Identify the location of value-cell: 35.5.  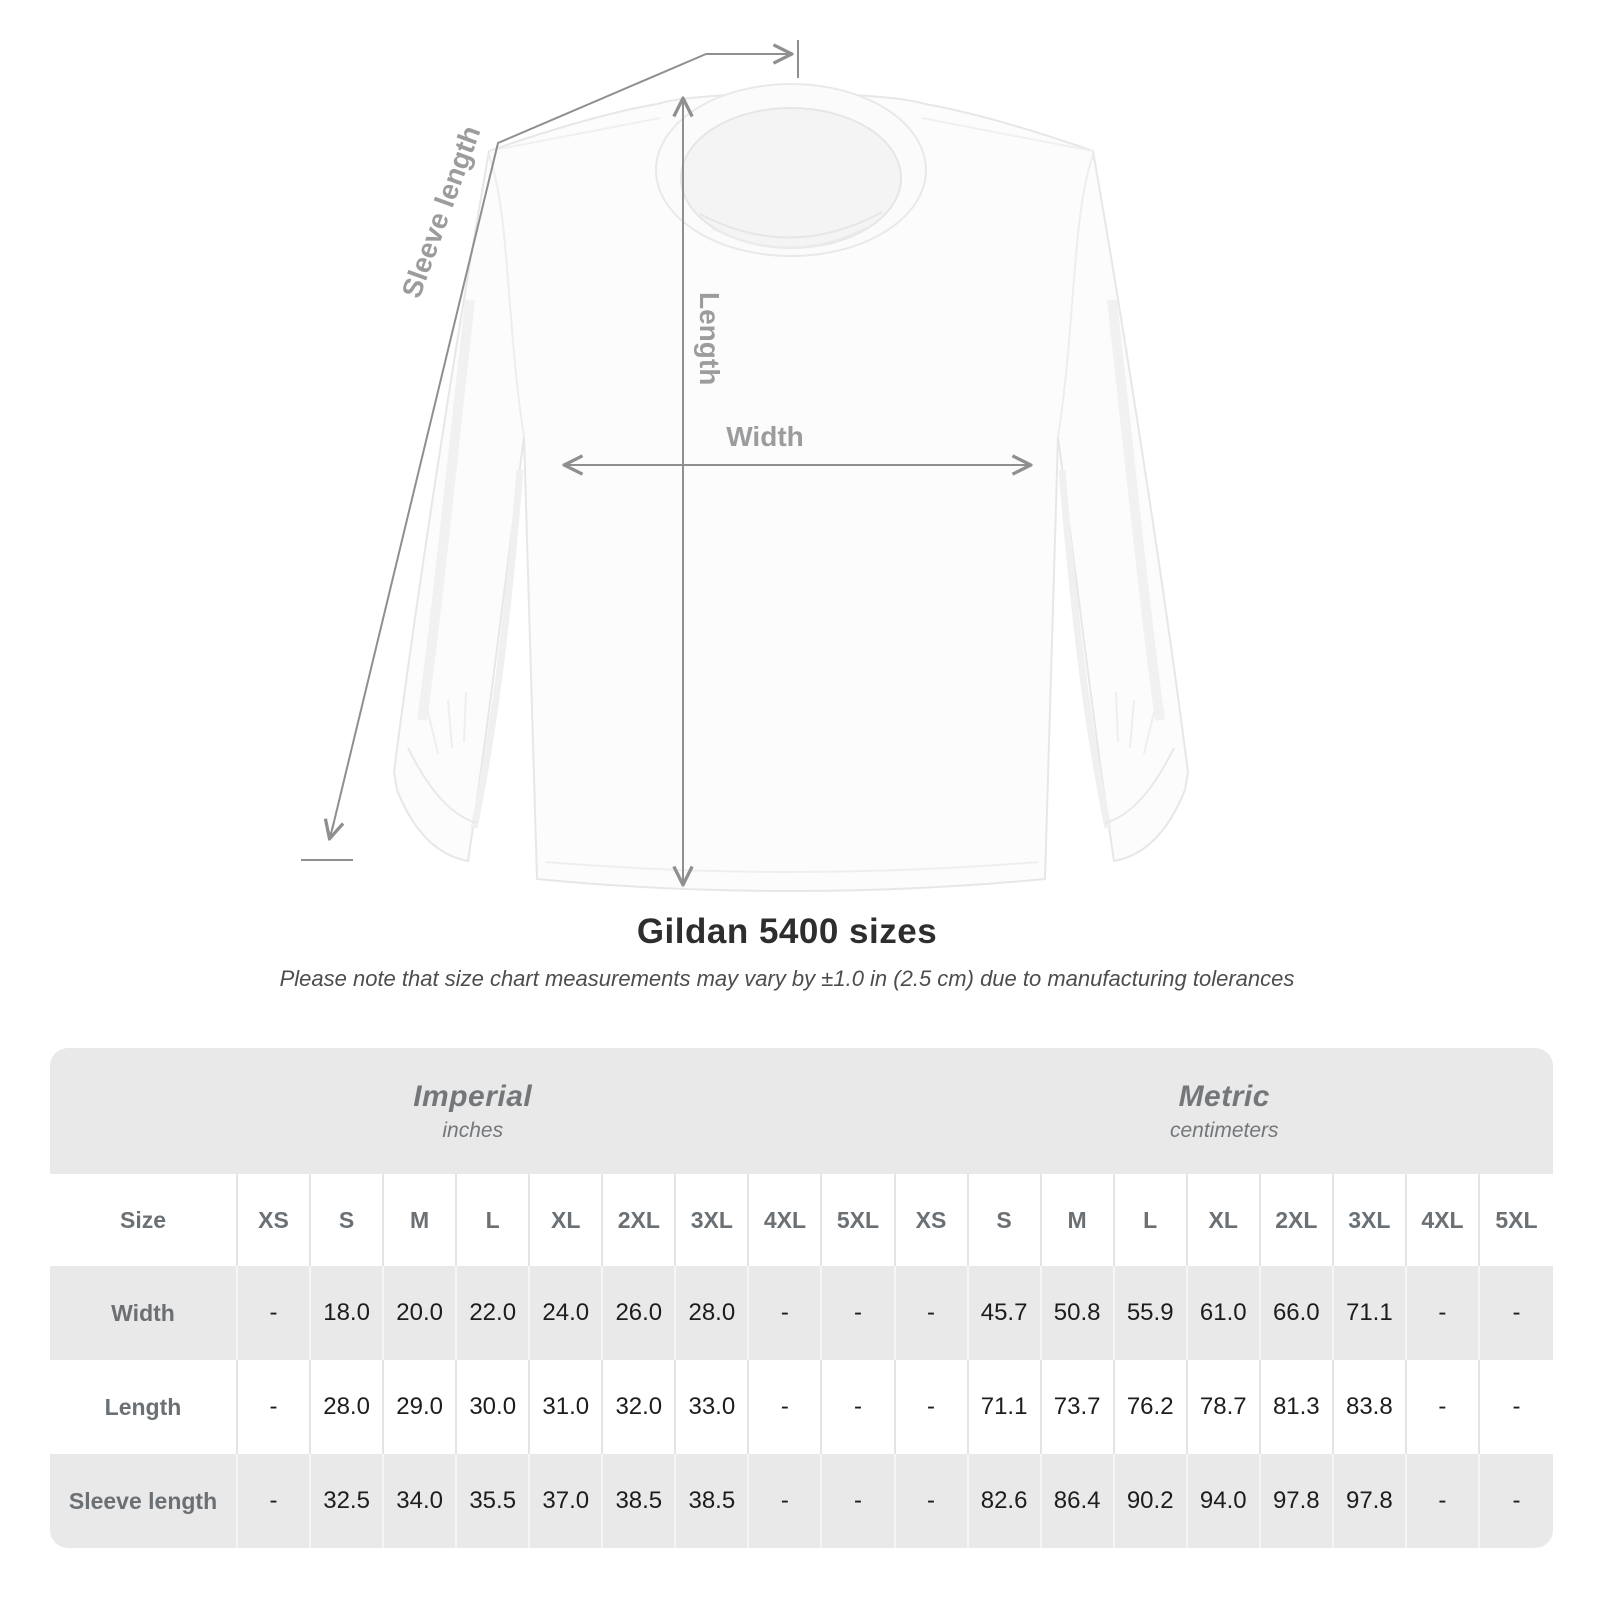
(494, 1501).